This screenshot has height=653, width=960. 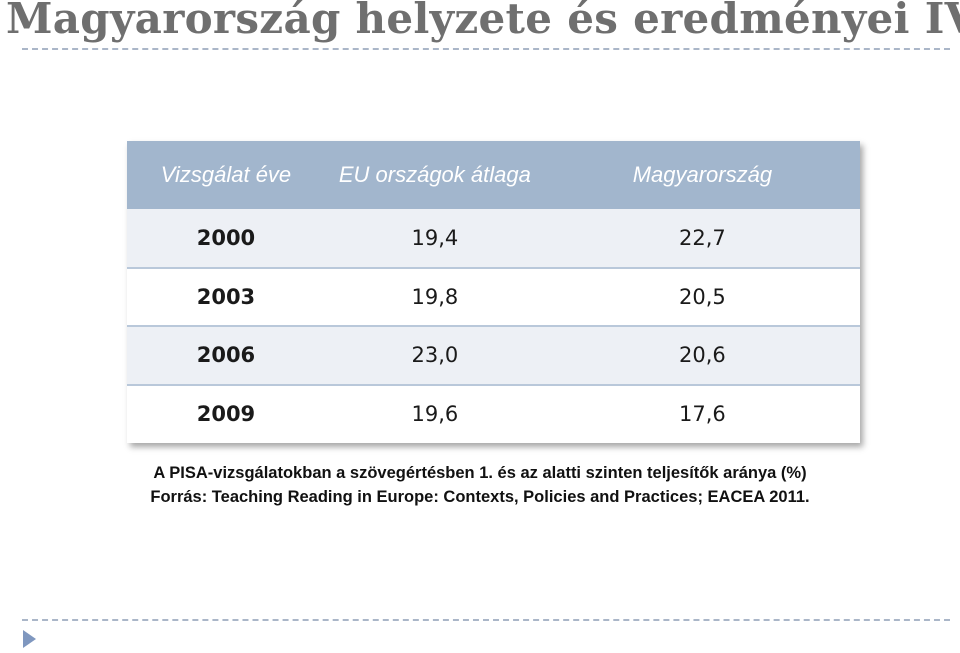 What do you see at coordinates (435, 237) in the screenshot?
I see `eu-value-cell: 19,4` at bounding box center [435, 237].